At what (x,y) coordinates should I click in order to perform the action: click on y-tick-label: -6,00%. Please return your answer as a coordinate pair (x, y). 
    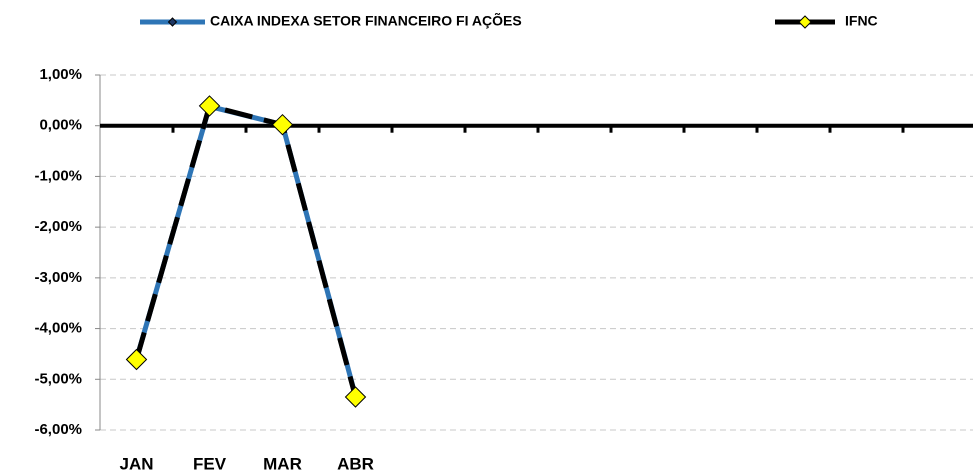
    Looking at the image, I should click on (58, 429).